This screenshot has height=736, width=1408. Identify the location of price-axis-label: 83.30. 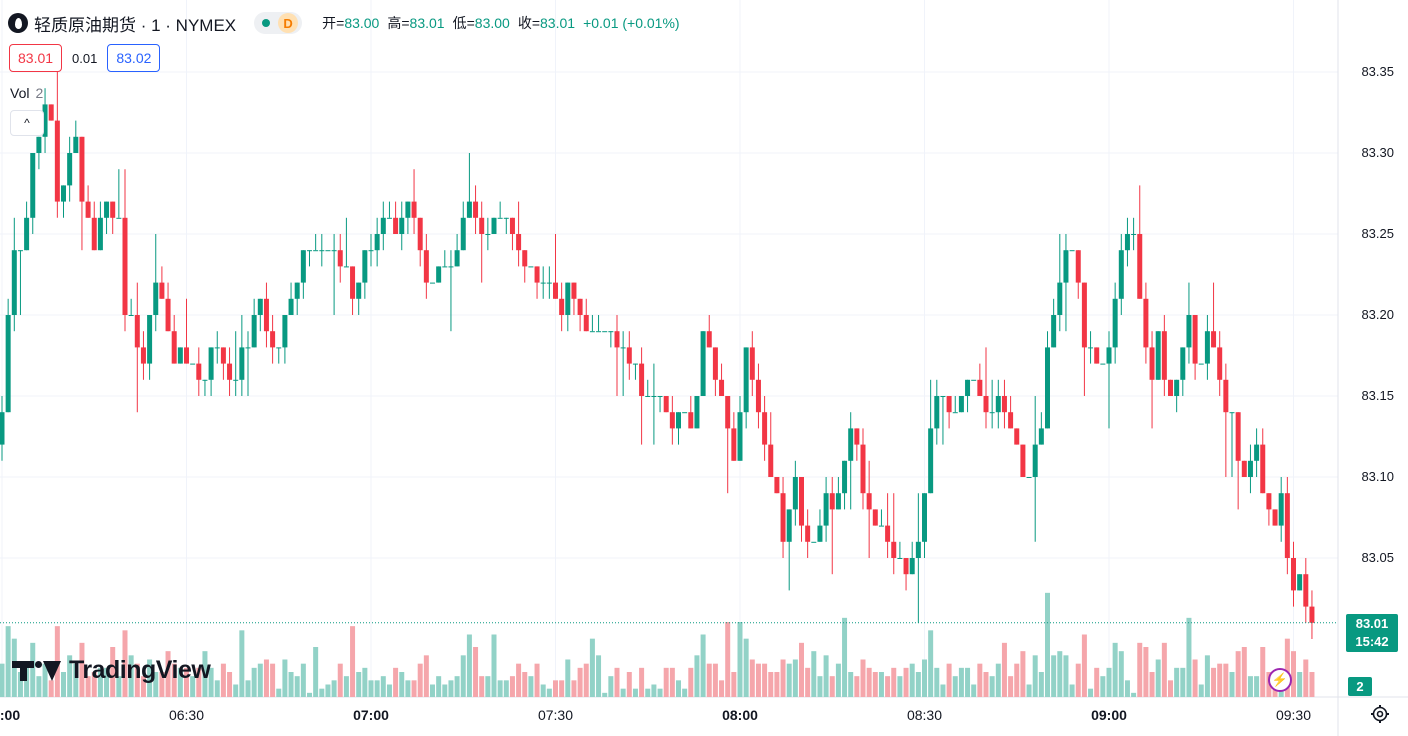
(1377, 152).